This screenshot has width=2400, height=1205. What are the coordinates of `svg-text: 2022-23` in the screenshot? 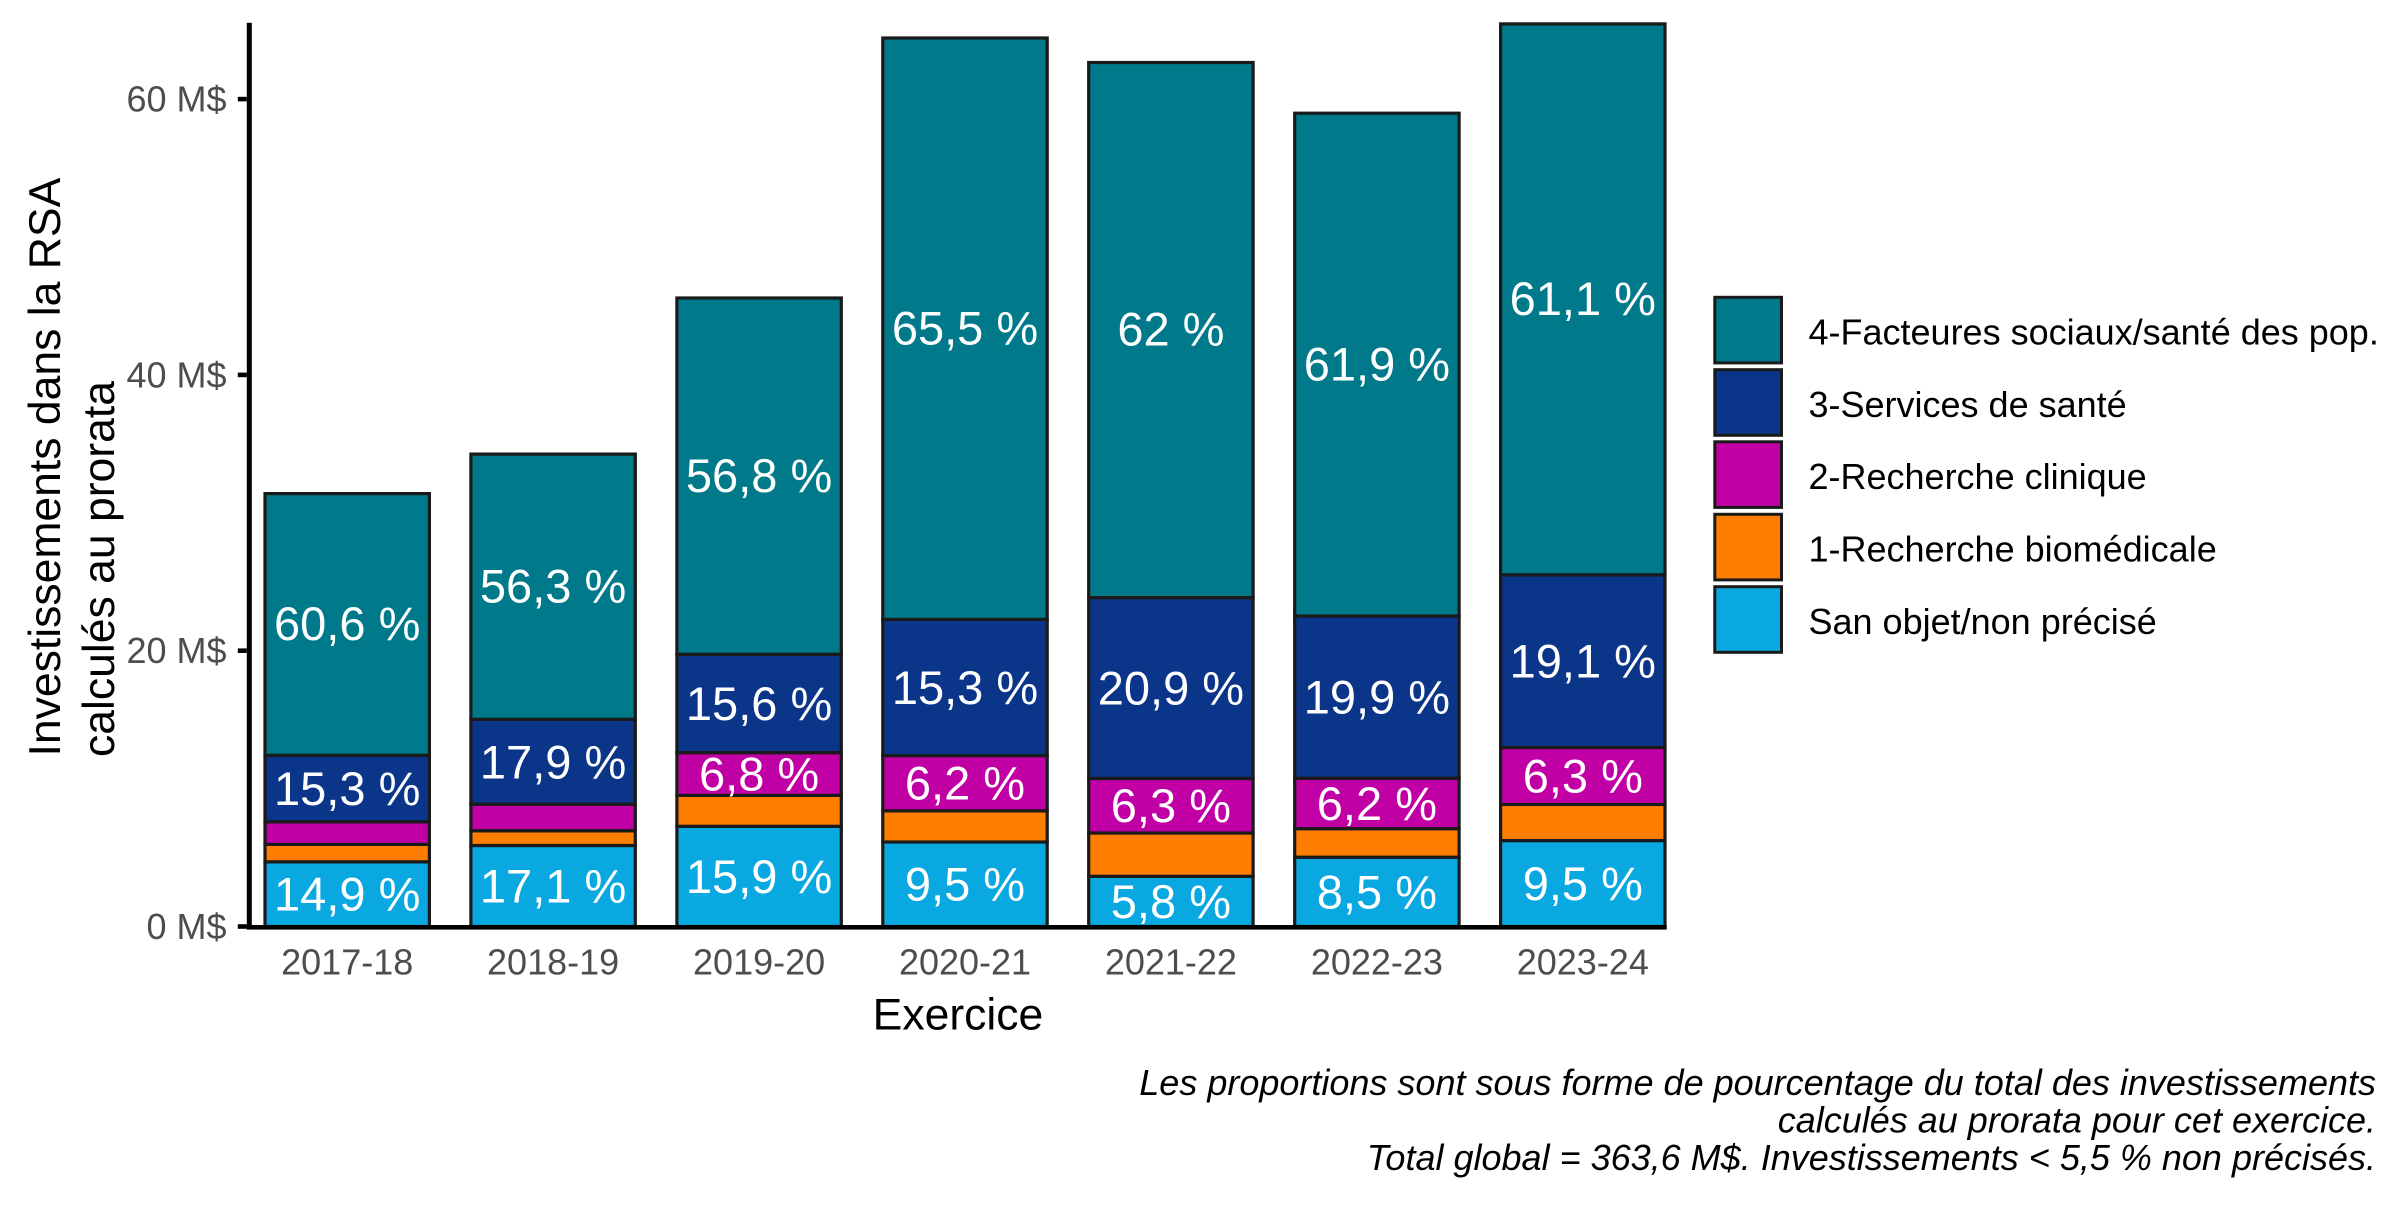 It's located at (1377, 962).